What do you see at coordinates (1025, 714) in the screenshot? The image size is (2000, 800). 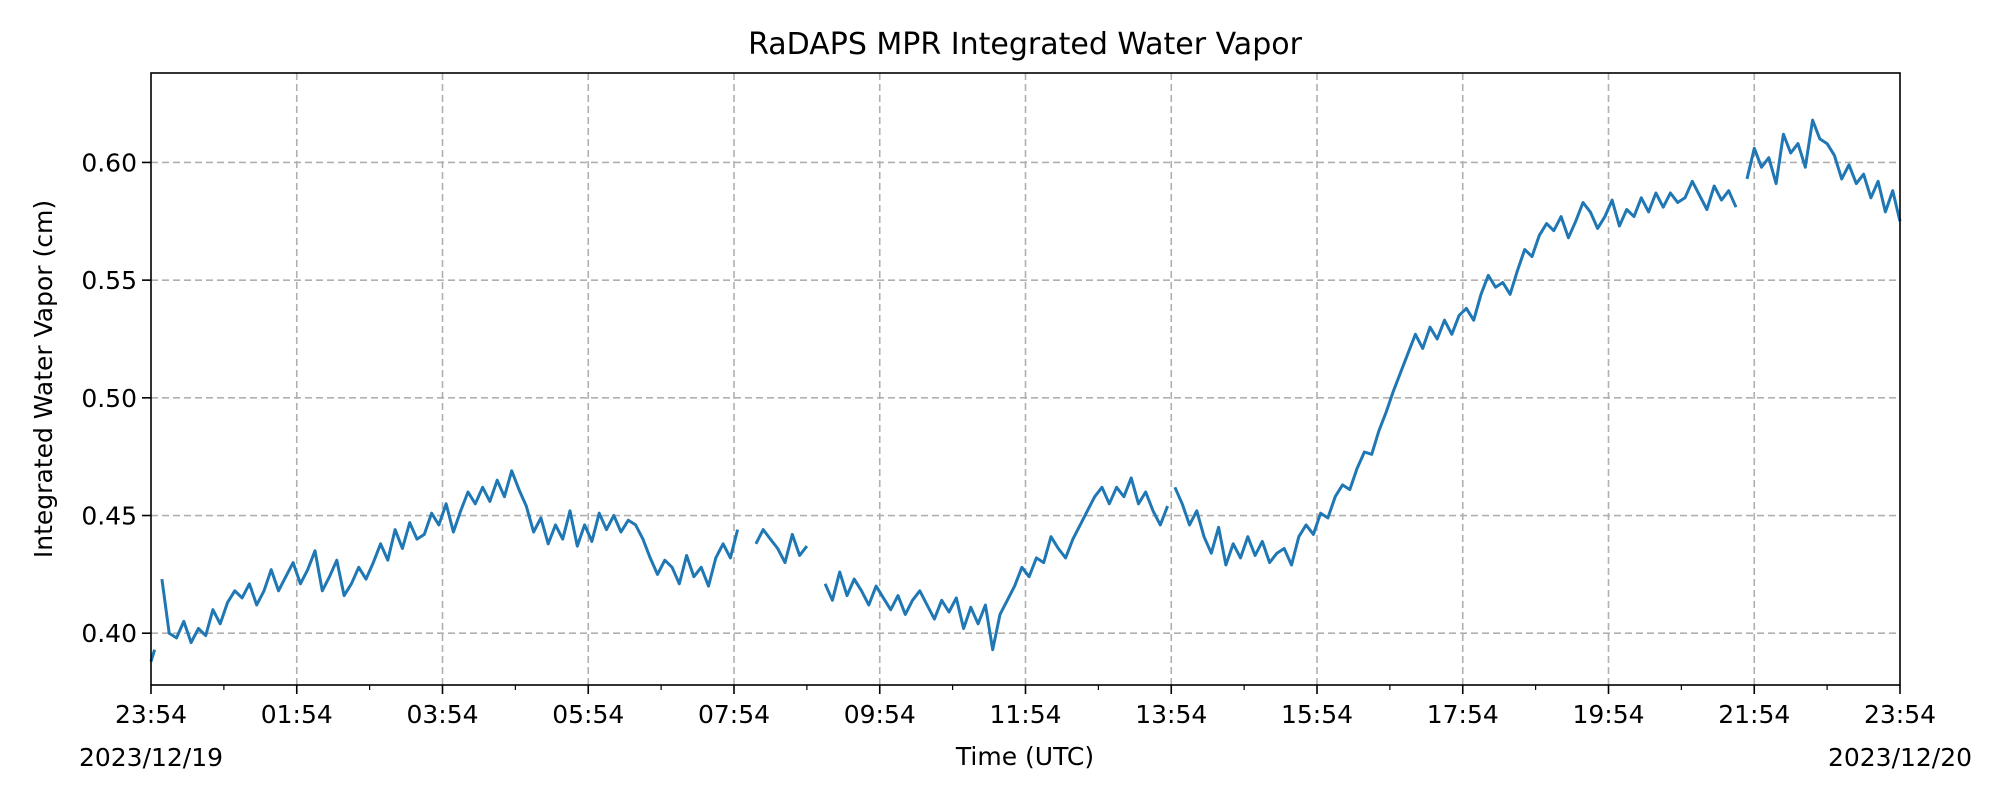 I see `x-tick-label: 11:54` at bounding box center [1025, 714].